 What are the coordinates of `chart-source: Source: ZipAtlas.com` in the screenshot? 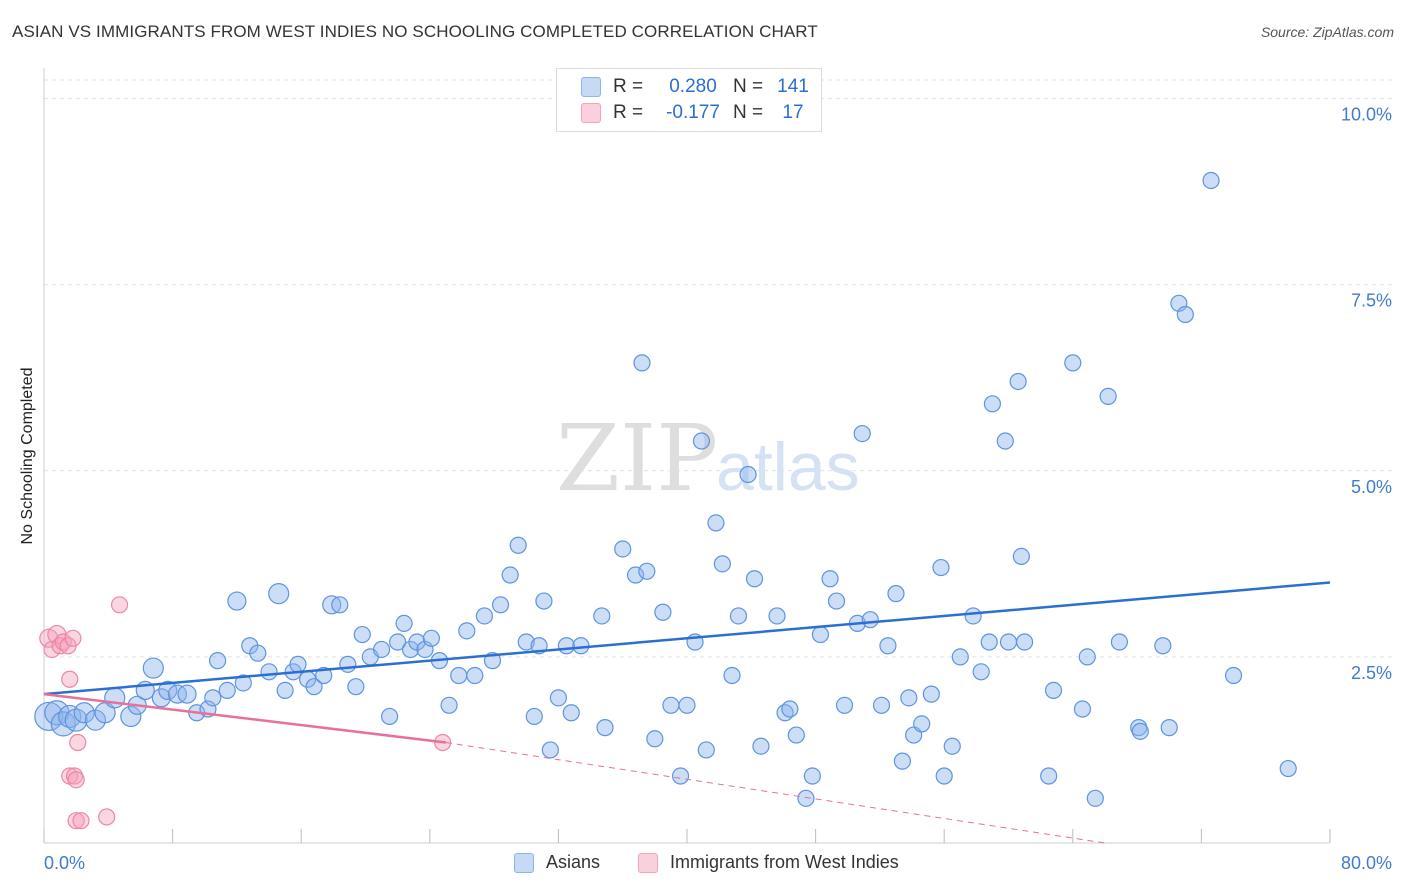 It's located at (1327, 32).